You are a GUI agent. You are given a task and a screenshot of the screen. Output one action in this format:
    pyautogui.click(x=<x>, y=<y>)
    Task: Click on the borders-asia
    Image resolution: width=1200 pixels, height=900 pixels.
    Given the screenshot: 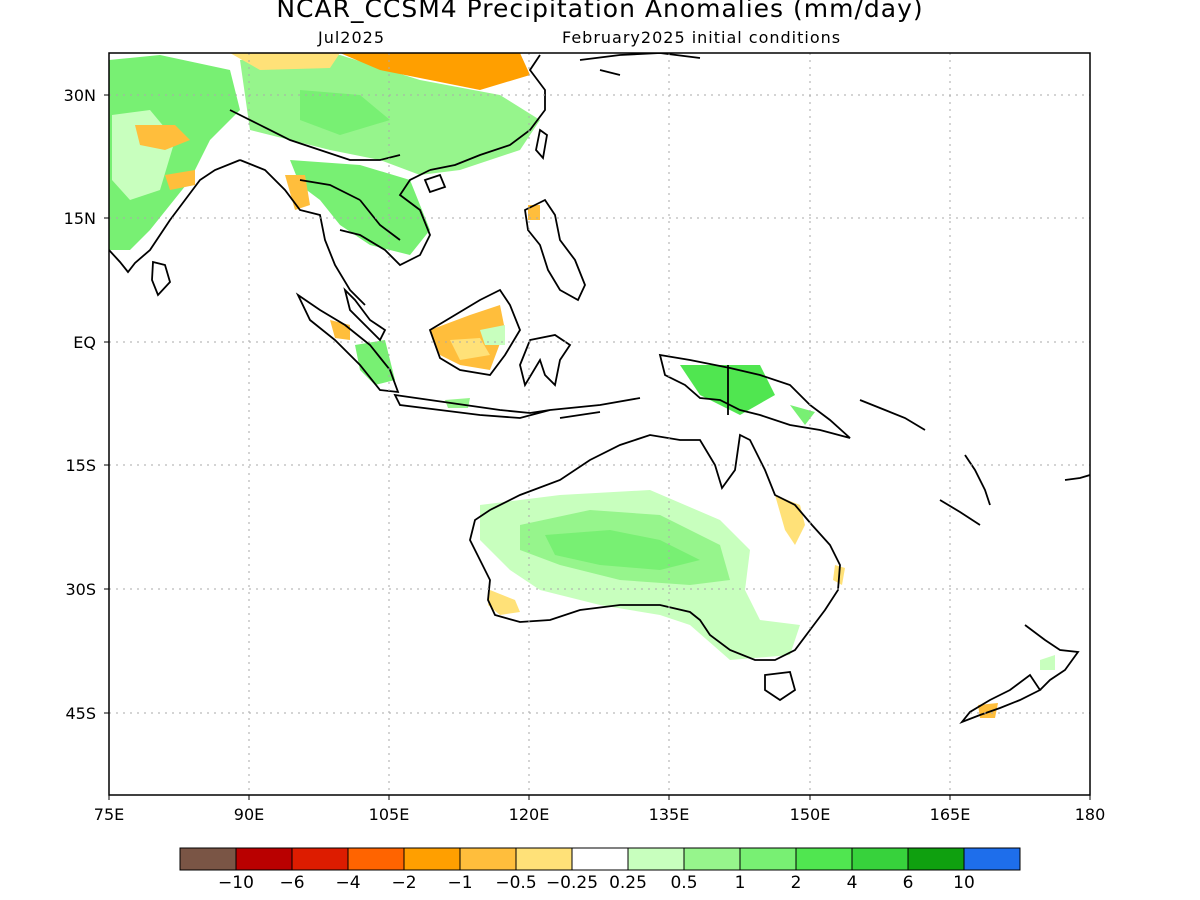 What is the action you would take?
    pyautogui.click(x=315, y=175)
    